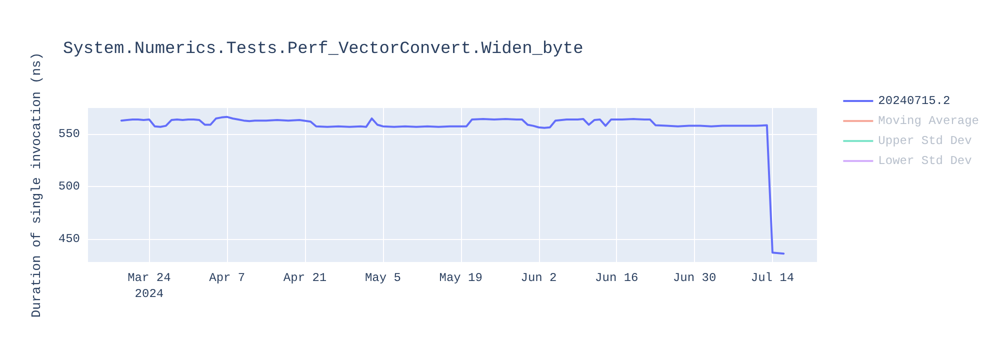 The height and width of the screenshot is (350, 1000). What do you see at coordinates (914, 101) in the screenshot?
I see `legend-label: 20240715.2` at bounding box center [914, 101].